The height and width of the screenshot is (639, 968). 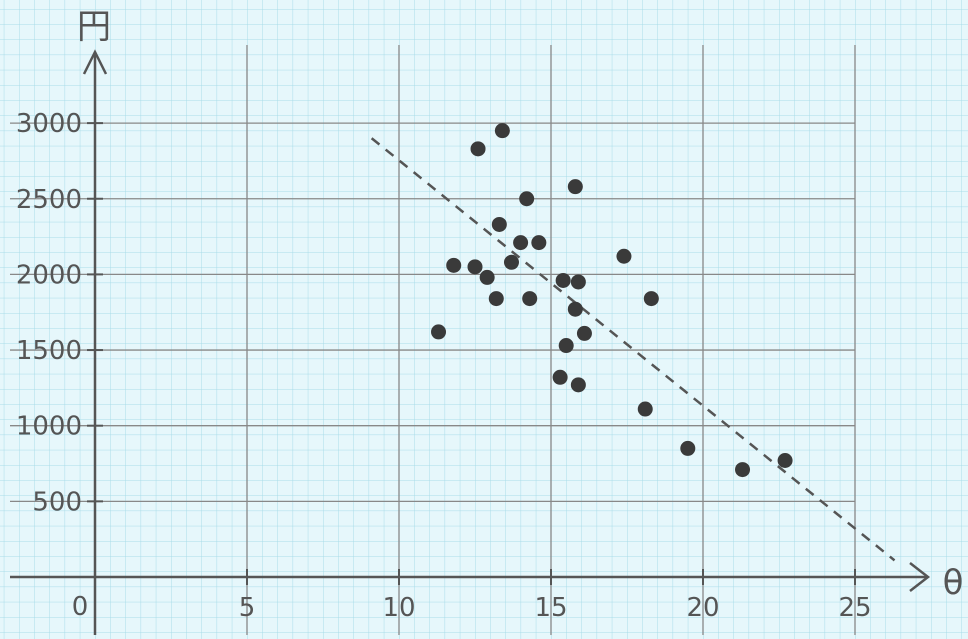 What do you see at coordinates (57, 502) in the screenshot?
I see `y-tick-label: 500` at bounding box center [57, 502].